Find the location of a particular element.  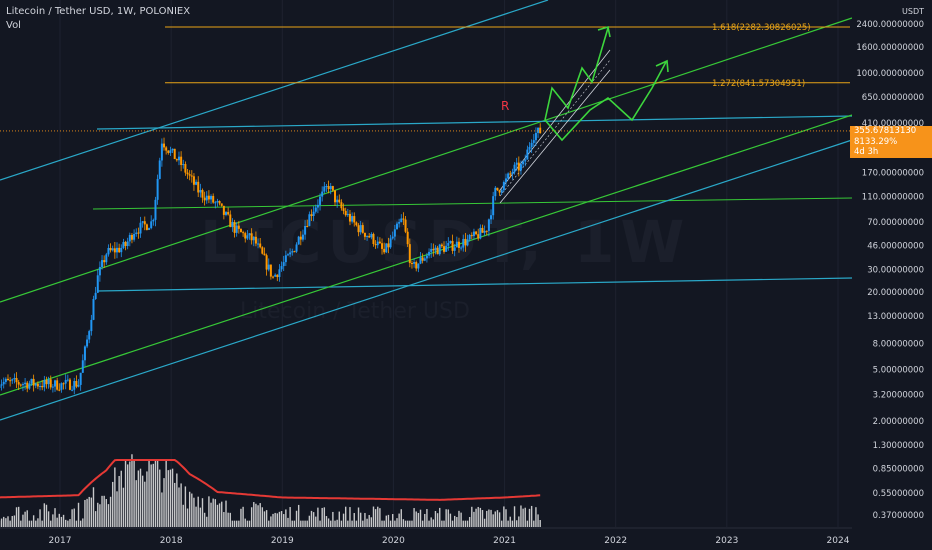

price-tick-label: 0.55000000 is located at coordinates (898, 494).